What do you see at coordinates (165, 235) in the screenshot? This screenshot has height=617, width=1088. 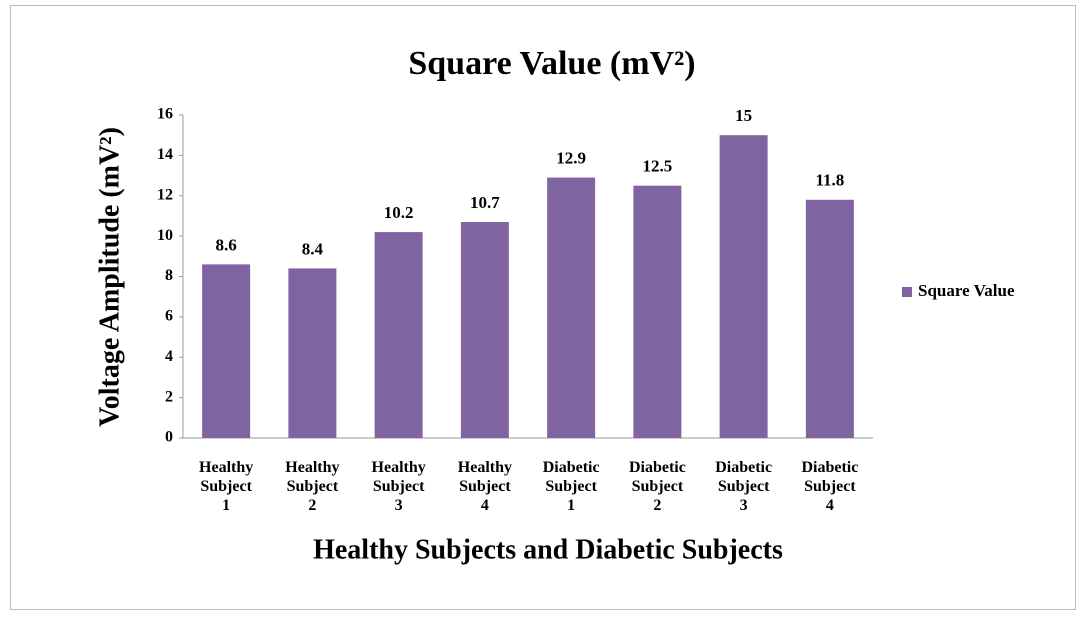 I see `y-tick-label: 10` at bounding box center [165, 235].